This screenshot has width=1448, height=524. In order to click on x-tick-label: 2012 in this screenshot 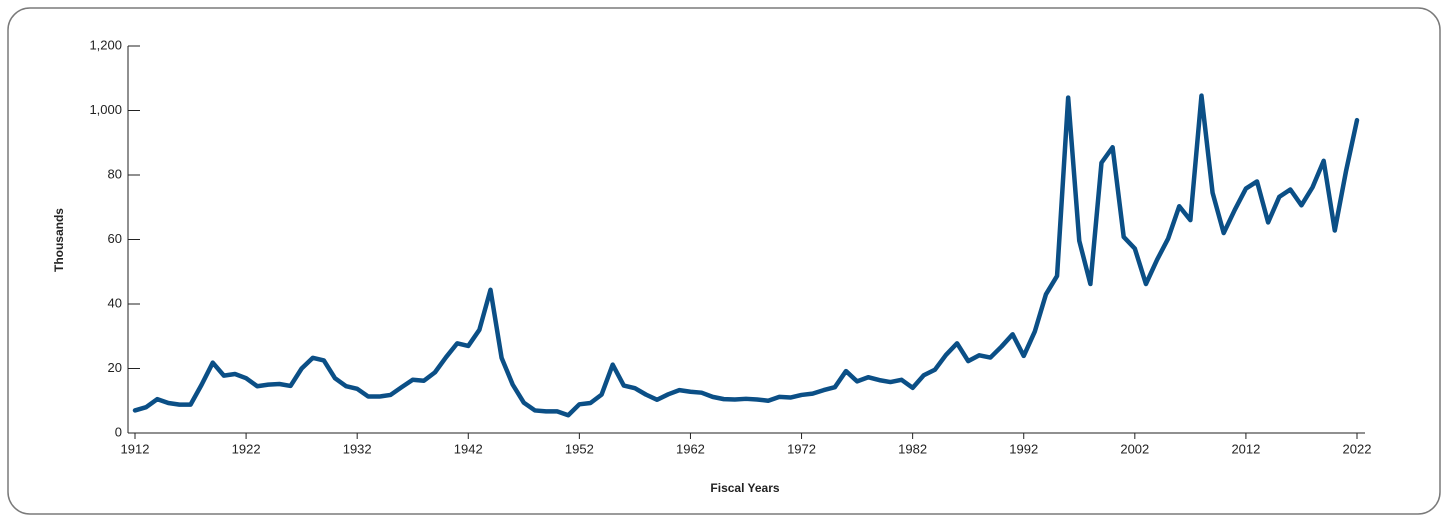, I will do `click(1245, 448)`.